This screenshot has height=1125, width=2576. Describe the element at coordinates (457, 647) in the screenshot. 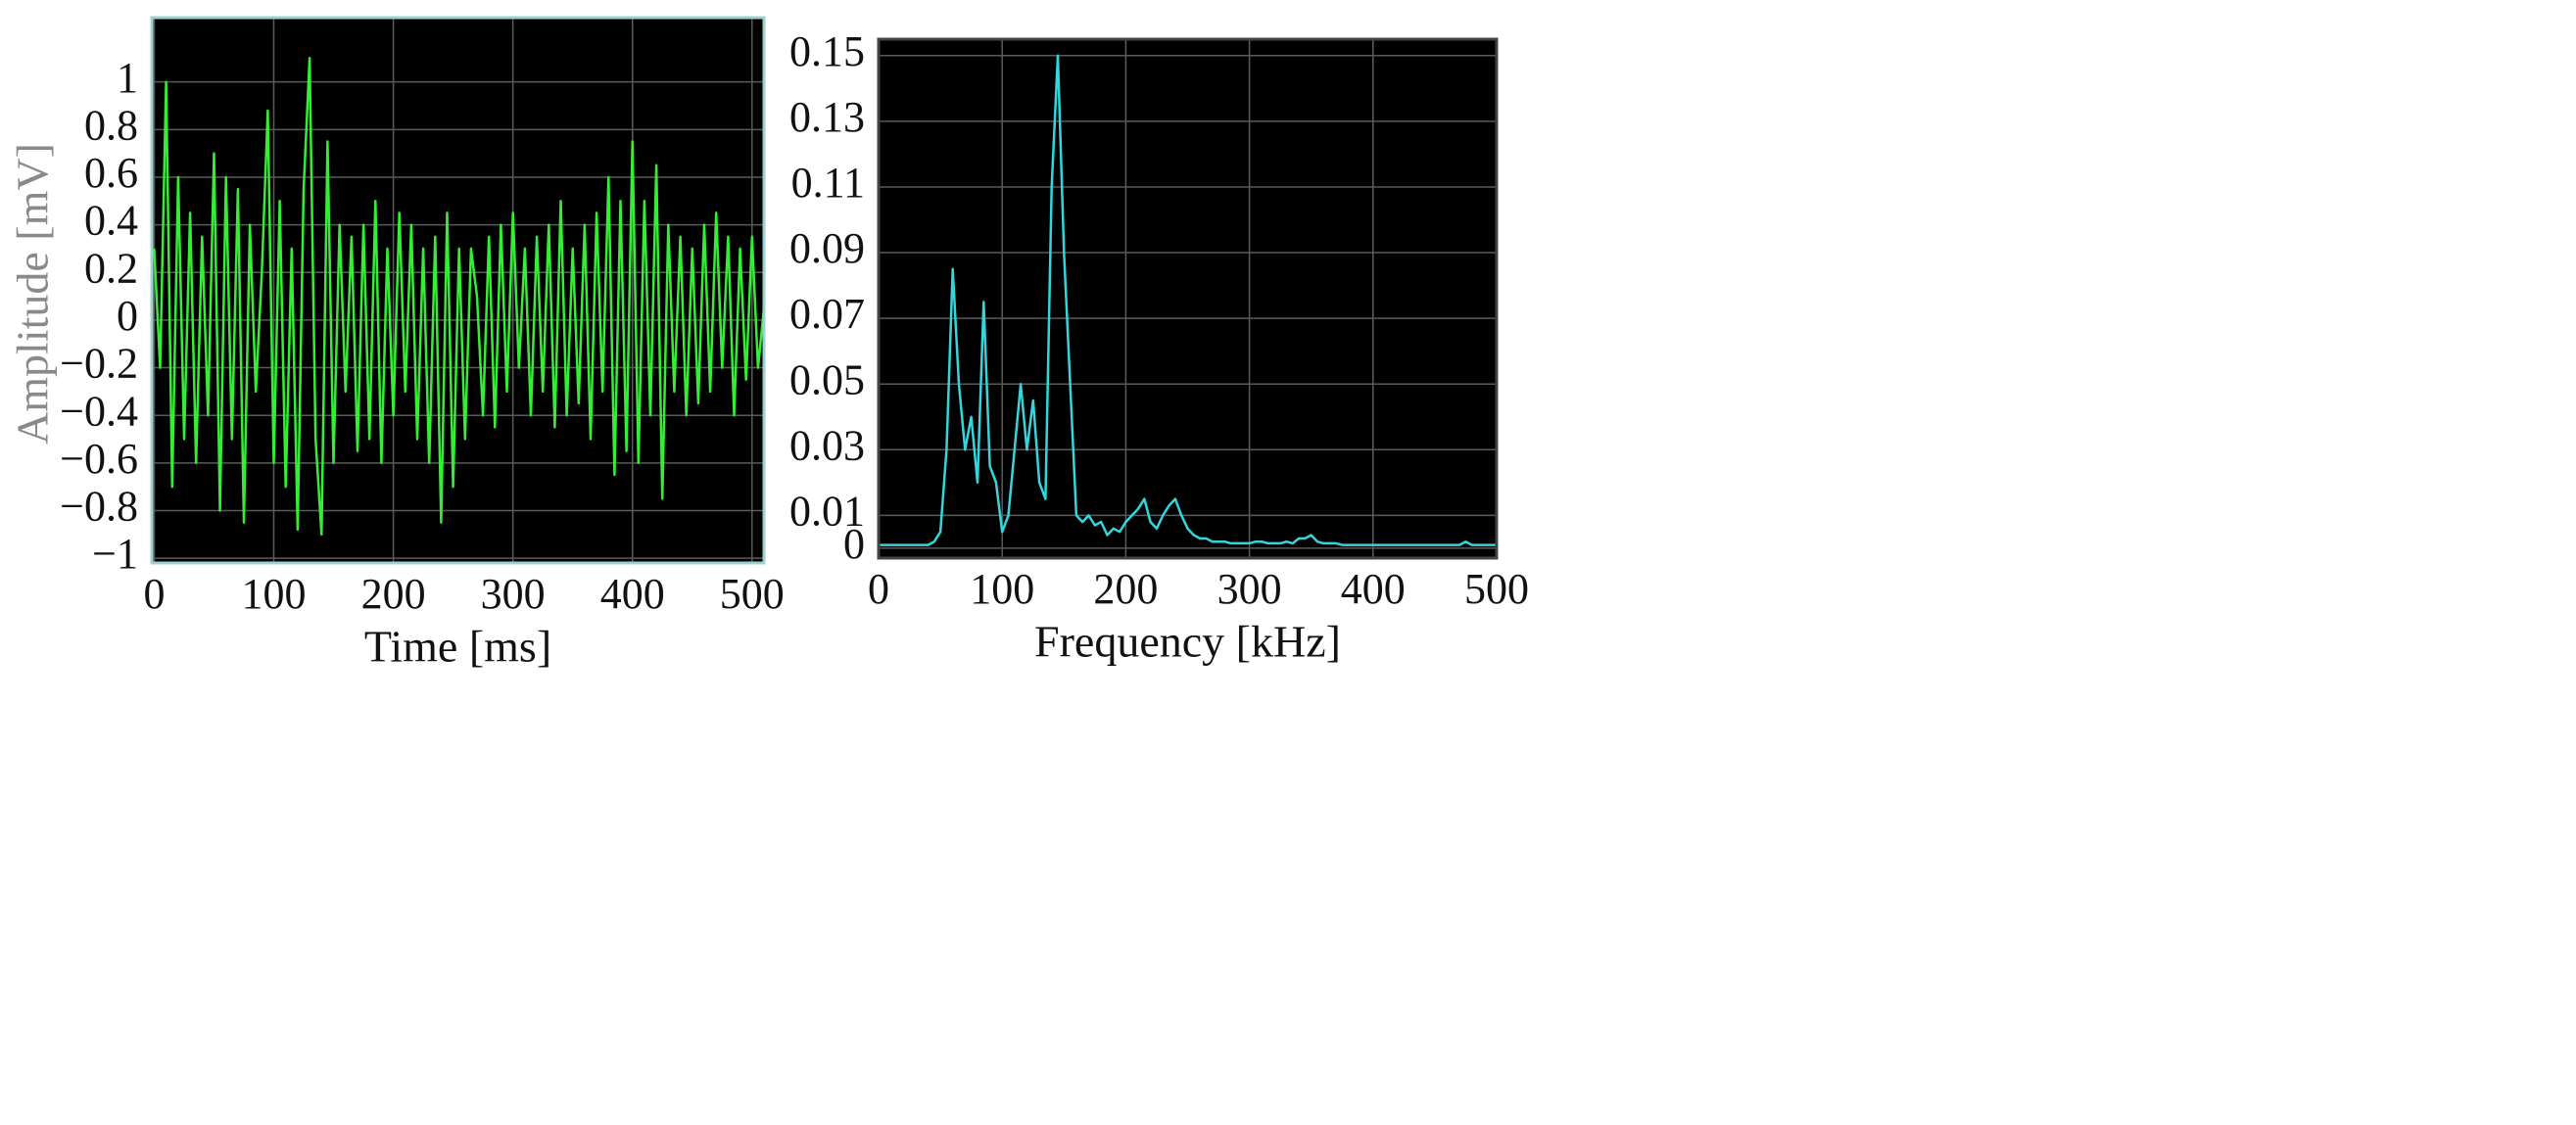

I see `x-axis-title: Time [ms]` at that location.